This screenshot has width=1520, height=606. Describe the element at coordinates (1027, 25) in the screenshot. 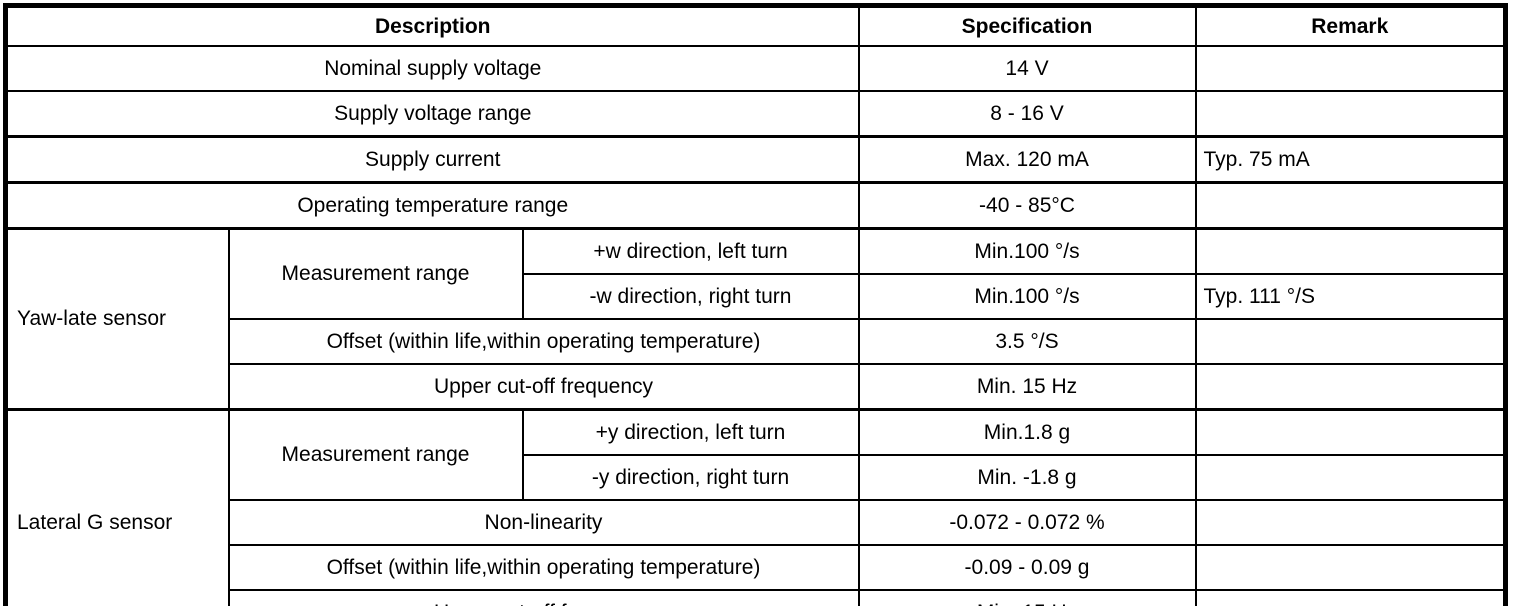

I see `col-header-specification: Specification` at that location.